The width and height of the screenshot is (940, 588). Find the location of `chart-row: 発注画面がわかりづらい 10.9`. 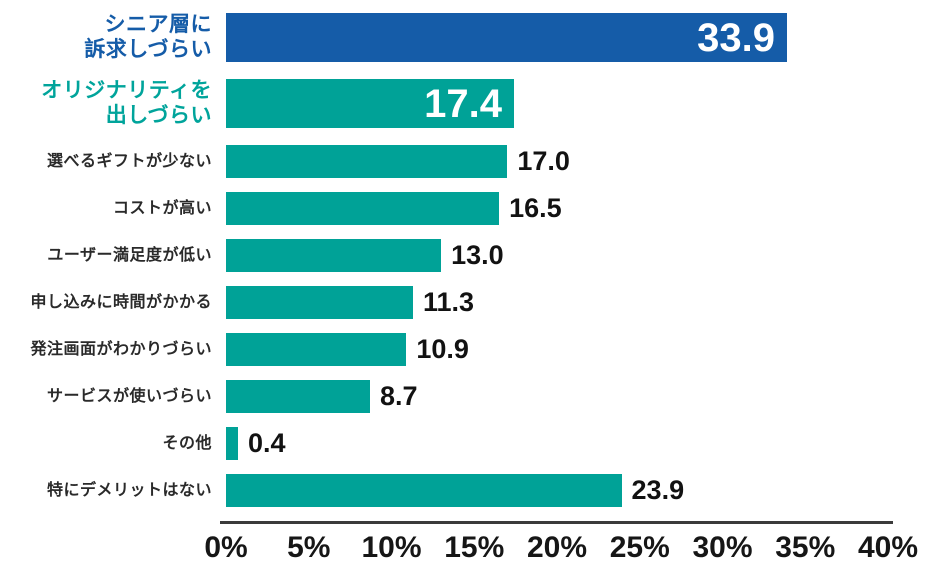

chart-row: 発注画面がわかりづらい 10.9 is located at coordinates (470, 349).